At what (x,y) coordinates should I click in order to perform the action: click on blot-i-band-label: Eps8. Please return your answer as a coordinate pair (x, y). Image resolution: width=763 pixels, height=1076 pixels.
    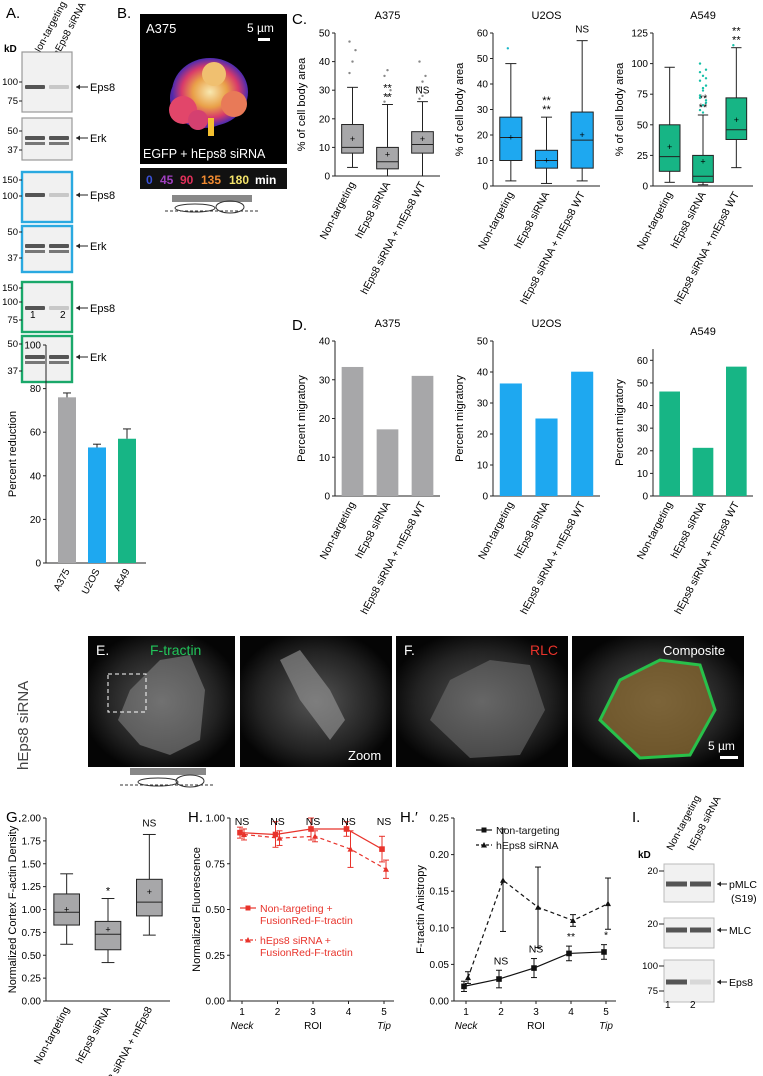
    Looking at the image, I should click on (741, 983).